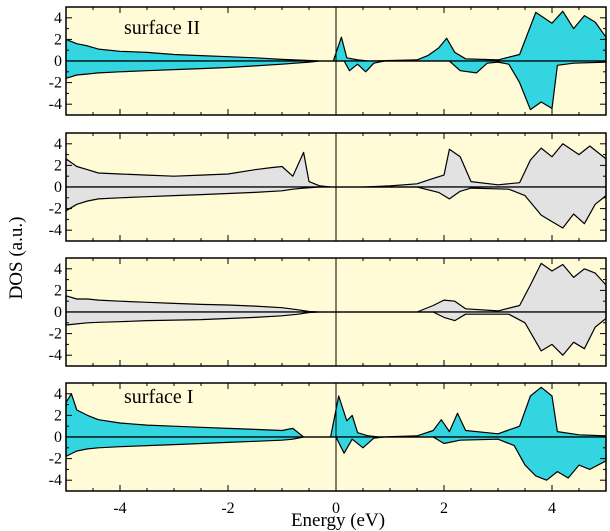 This screenshot has width=610, height=531. What do you see at coordinates (444, 508) in the screenshot?
I see `x-tick-label: 2` at bounding box center [444, 508].